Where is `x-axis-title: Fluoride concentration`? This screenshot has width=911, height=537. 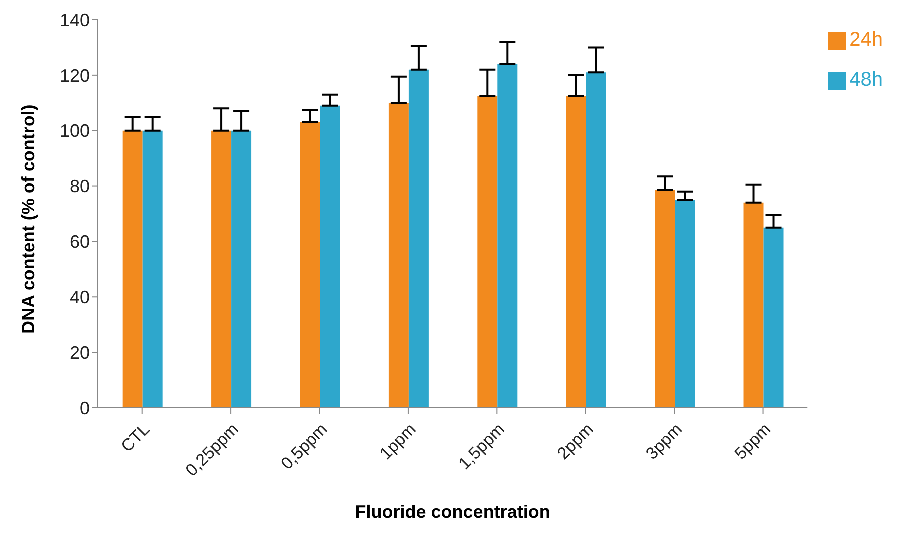 x-axis-title: Fluoride concentration is located at coordinates (452, 512).